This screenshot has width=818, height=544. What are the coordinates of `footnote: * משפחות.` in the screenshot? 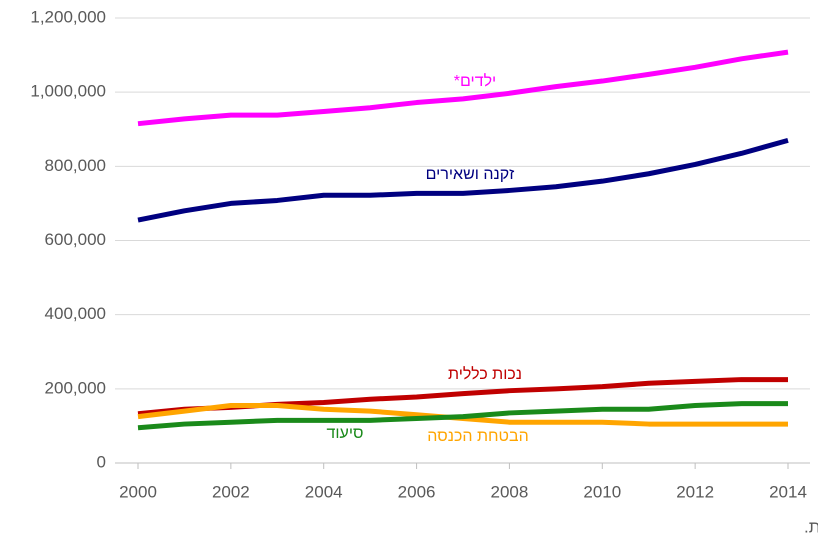 It's located at (811, 526).